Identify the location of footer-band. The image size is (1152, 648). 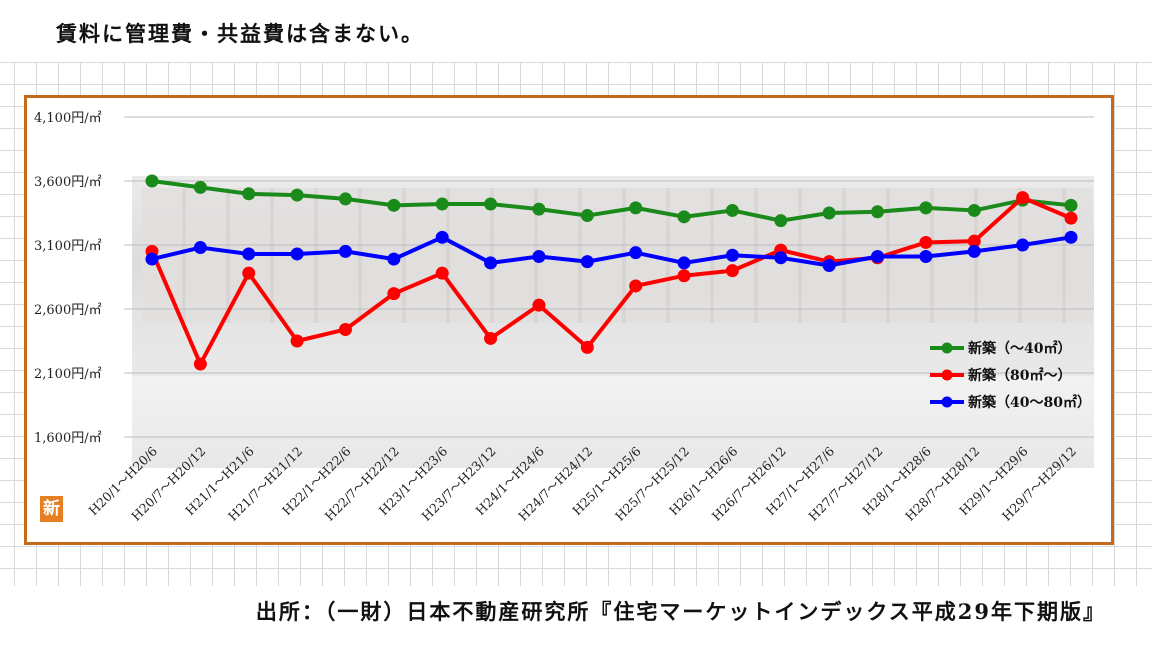
(576, 617).